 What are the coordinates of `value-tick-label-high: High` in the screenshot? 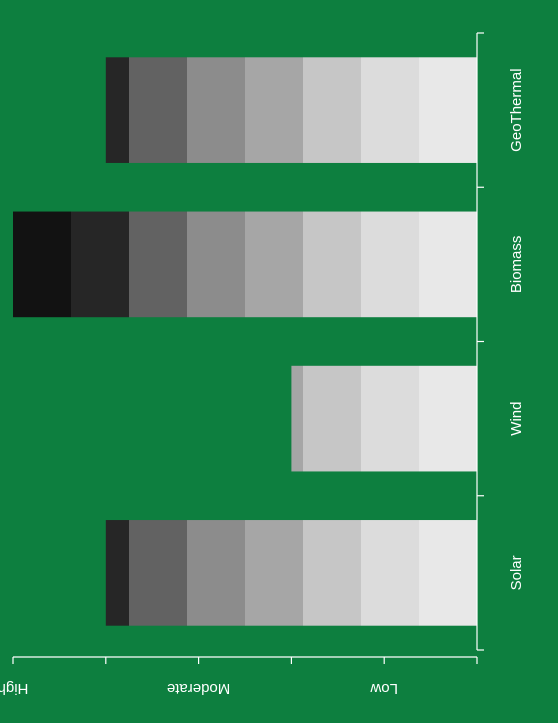 It's located at (14, 688).